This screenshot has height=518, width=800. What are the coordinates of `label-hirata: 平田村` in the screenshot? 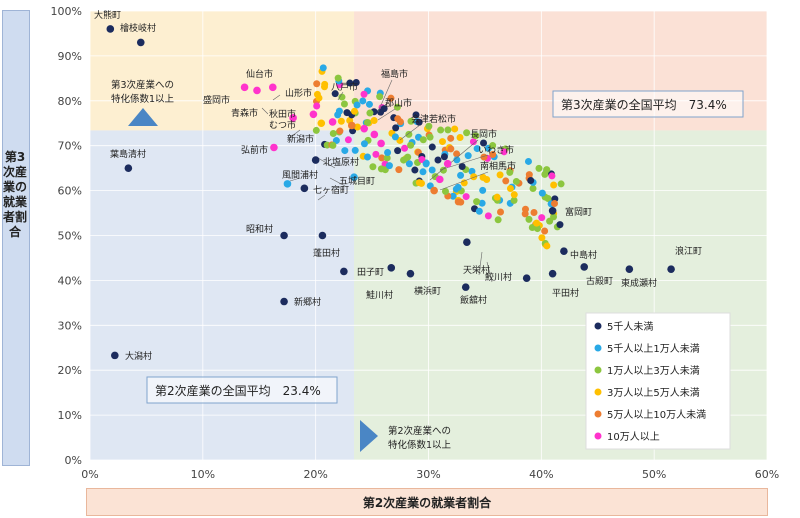 It's located at (565, 293).